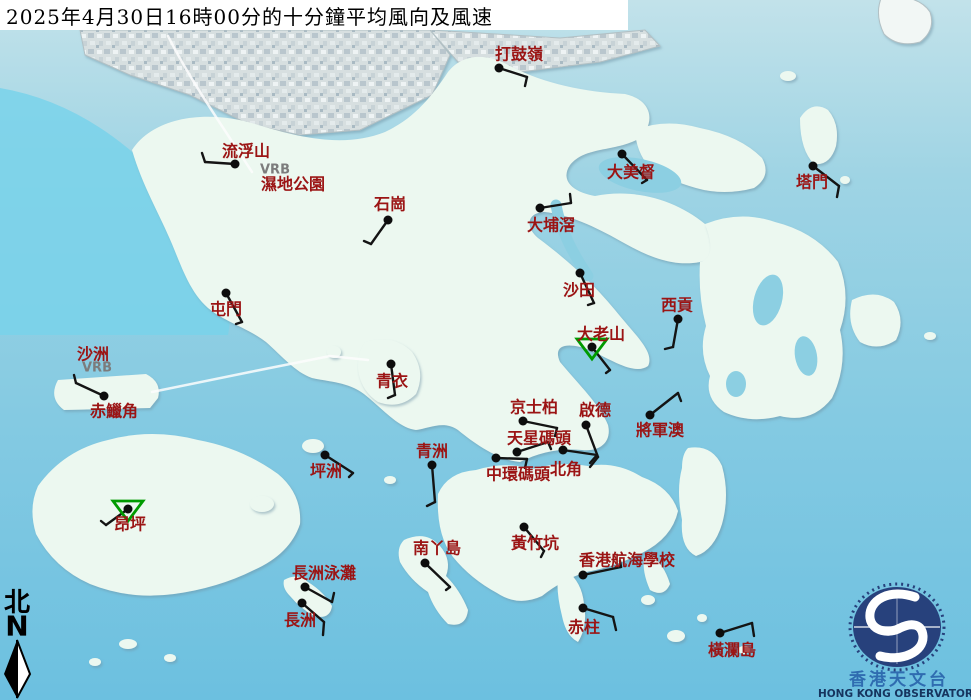 The width and height of the screenshot is (971, 700). Describe the element at coordinates (326, 471) in the screenshot. I see `station-label: 坪洲` at that location.